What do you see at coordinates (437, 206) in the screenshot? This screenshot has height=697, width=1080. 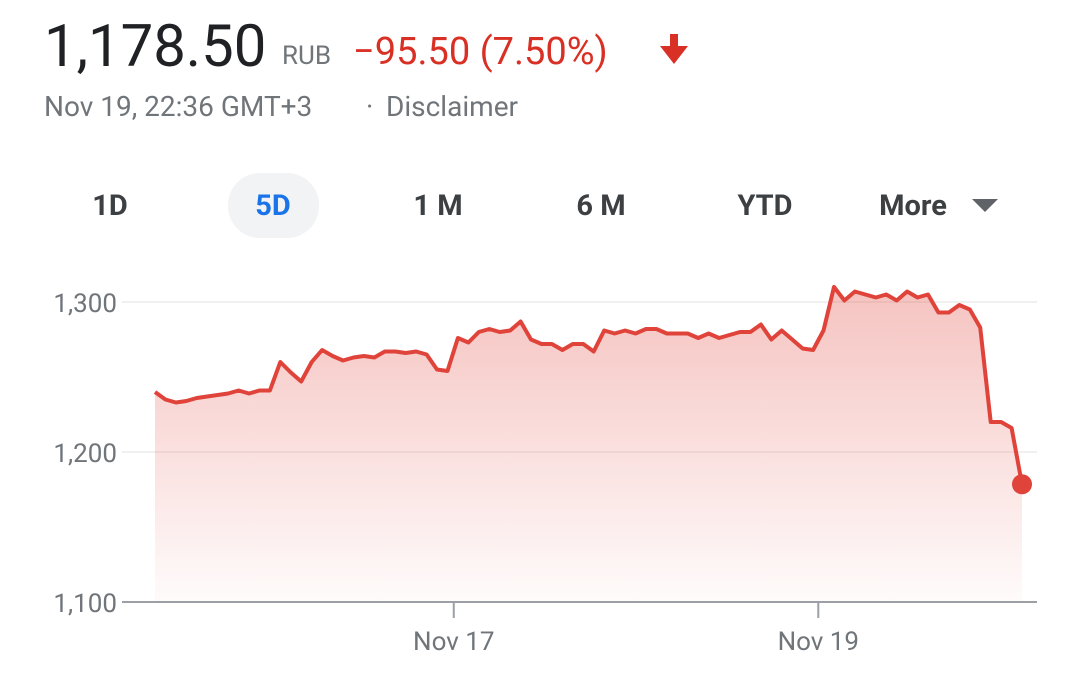 I see `range-tab: 1 M` at bounding box center [437, 206].